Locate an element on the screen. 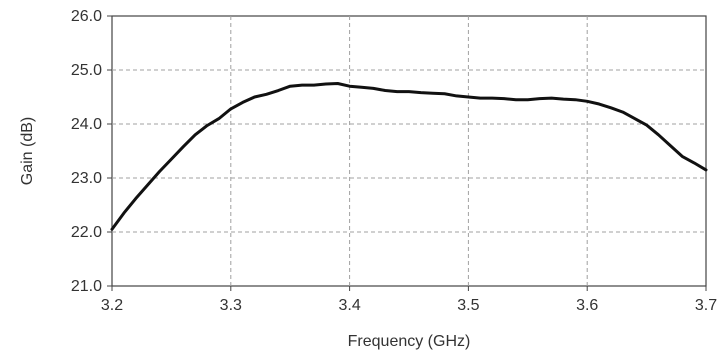 This screenshot has width=723, height=354. y-tick-labels: 21.0 22.0 23.0 24.0 25.0 26.0 is located at coordinates (86, 151).